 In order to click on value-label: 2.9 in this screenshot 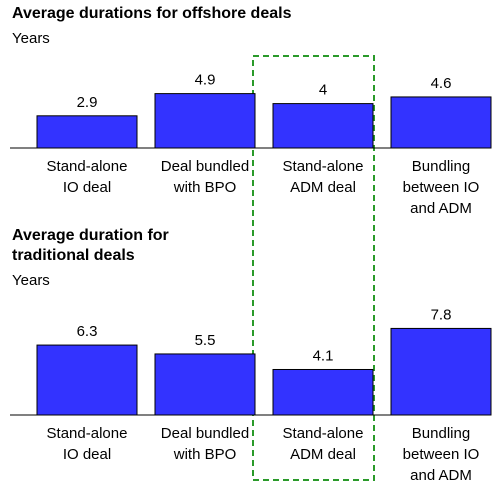, I will do `click(87, 102)`.